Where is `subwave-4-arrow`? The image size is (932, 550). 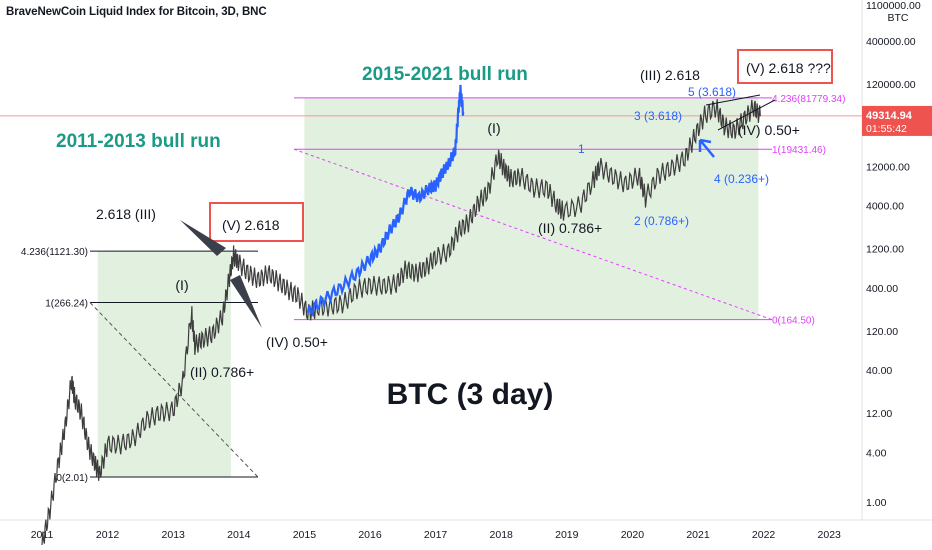
subwave-4-arrow is located at coordinates (706, 148).